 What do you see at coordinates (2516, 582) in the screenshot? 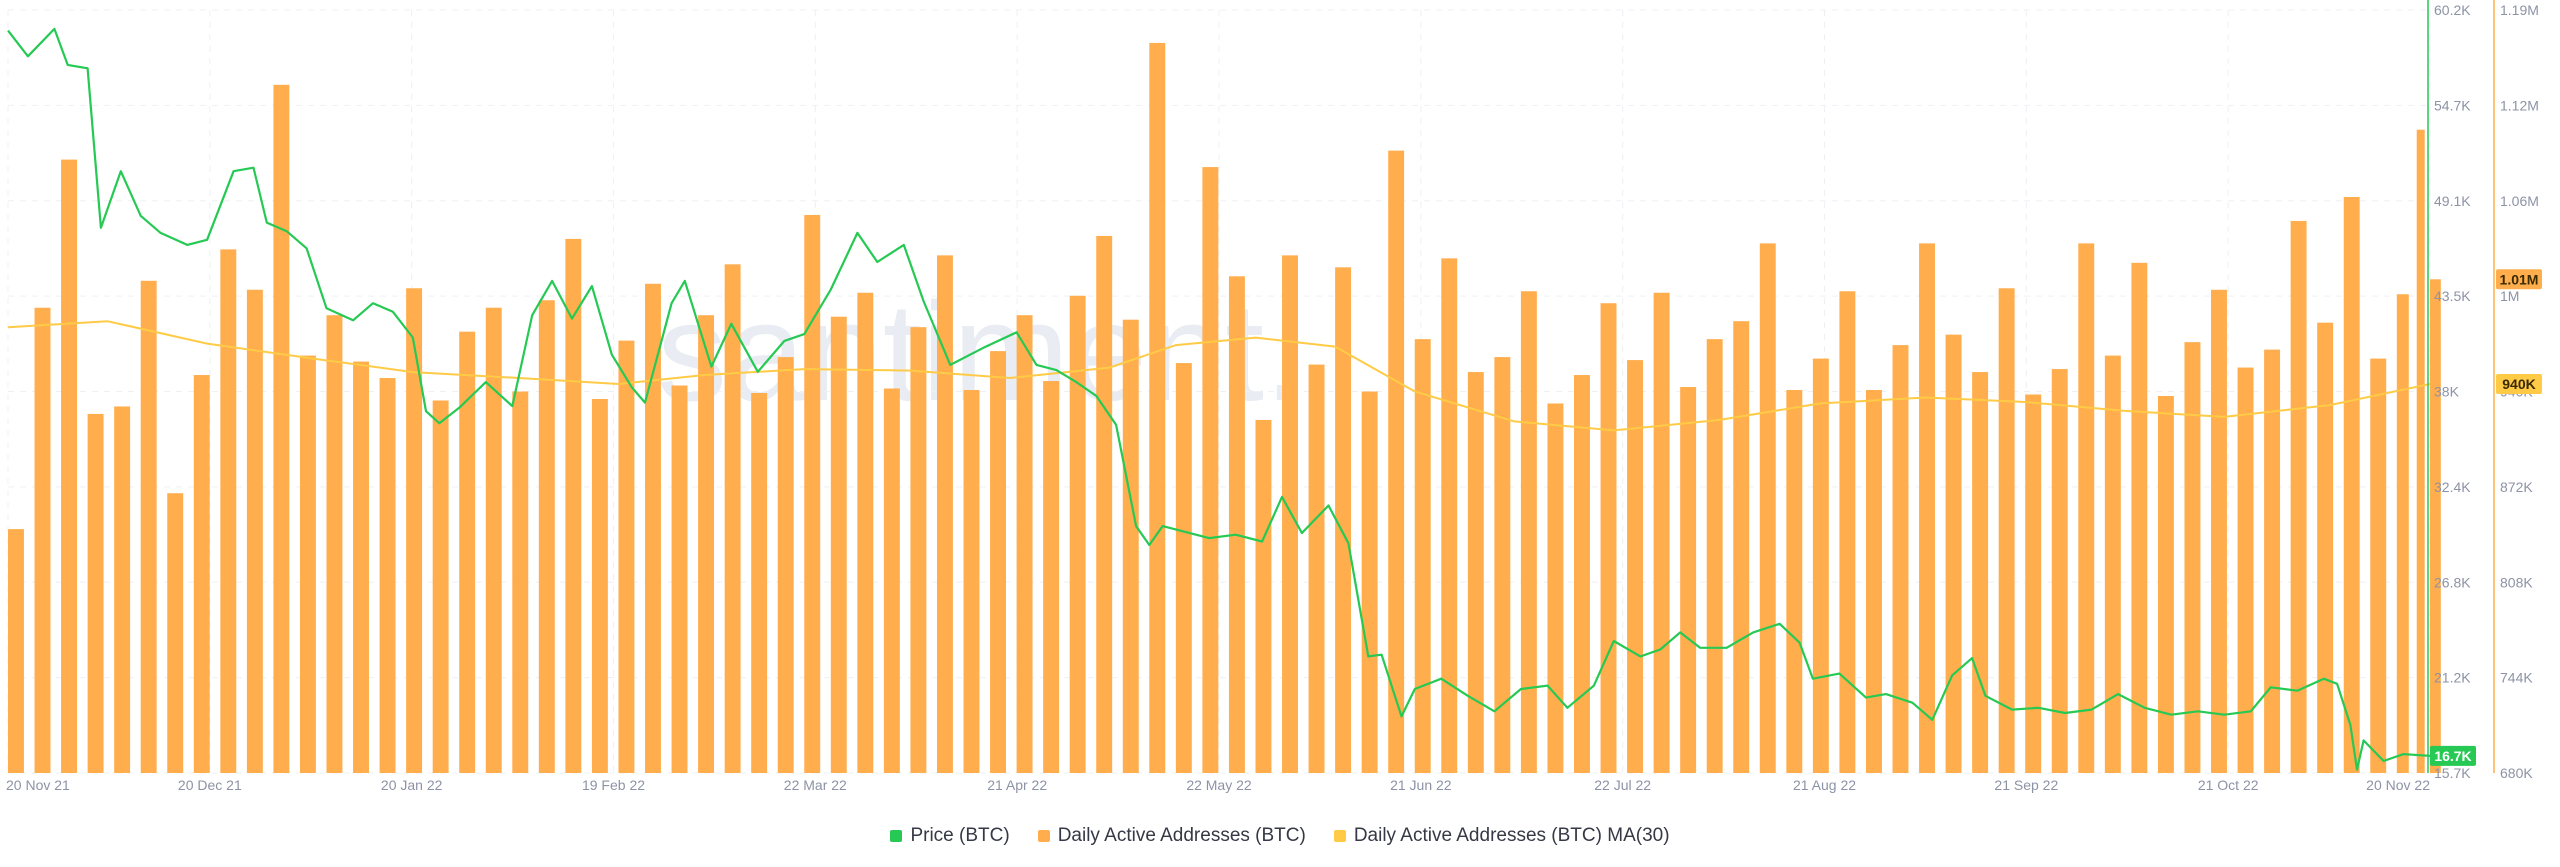
I see `addresses-tick-label: 808K` at bounding box center [2516, 582].